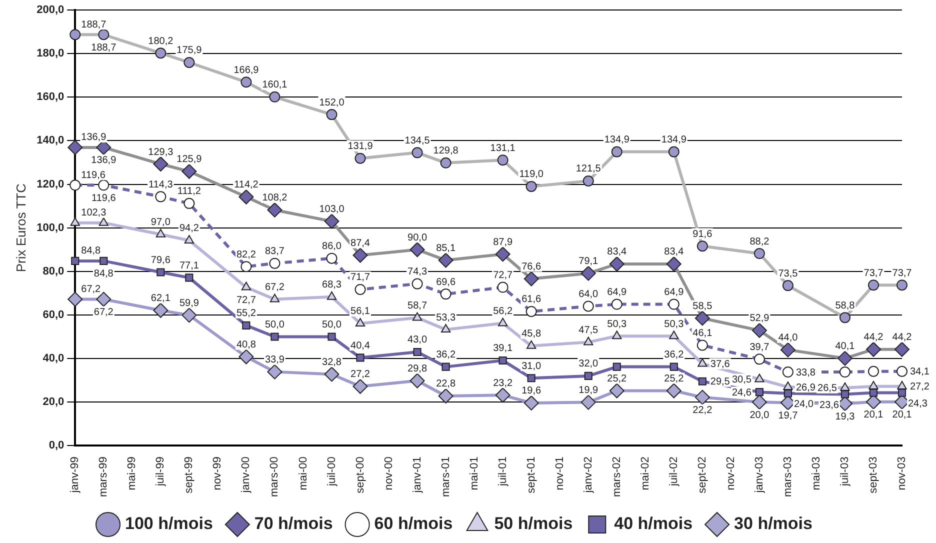 Image resolution: width=936 pixels, height=543 pixels. What do you see at coordinates (918, 404) in the screenshot?
I see `data-label: 24,3` at bounding box center [918, 404].